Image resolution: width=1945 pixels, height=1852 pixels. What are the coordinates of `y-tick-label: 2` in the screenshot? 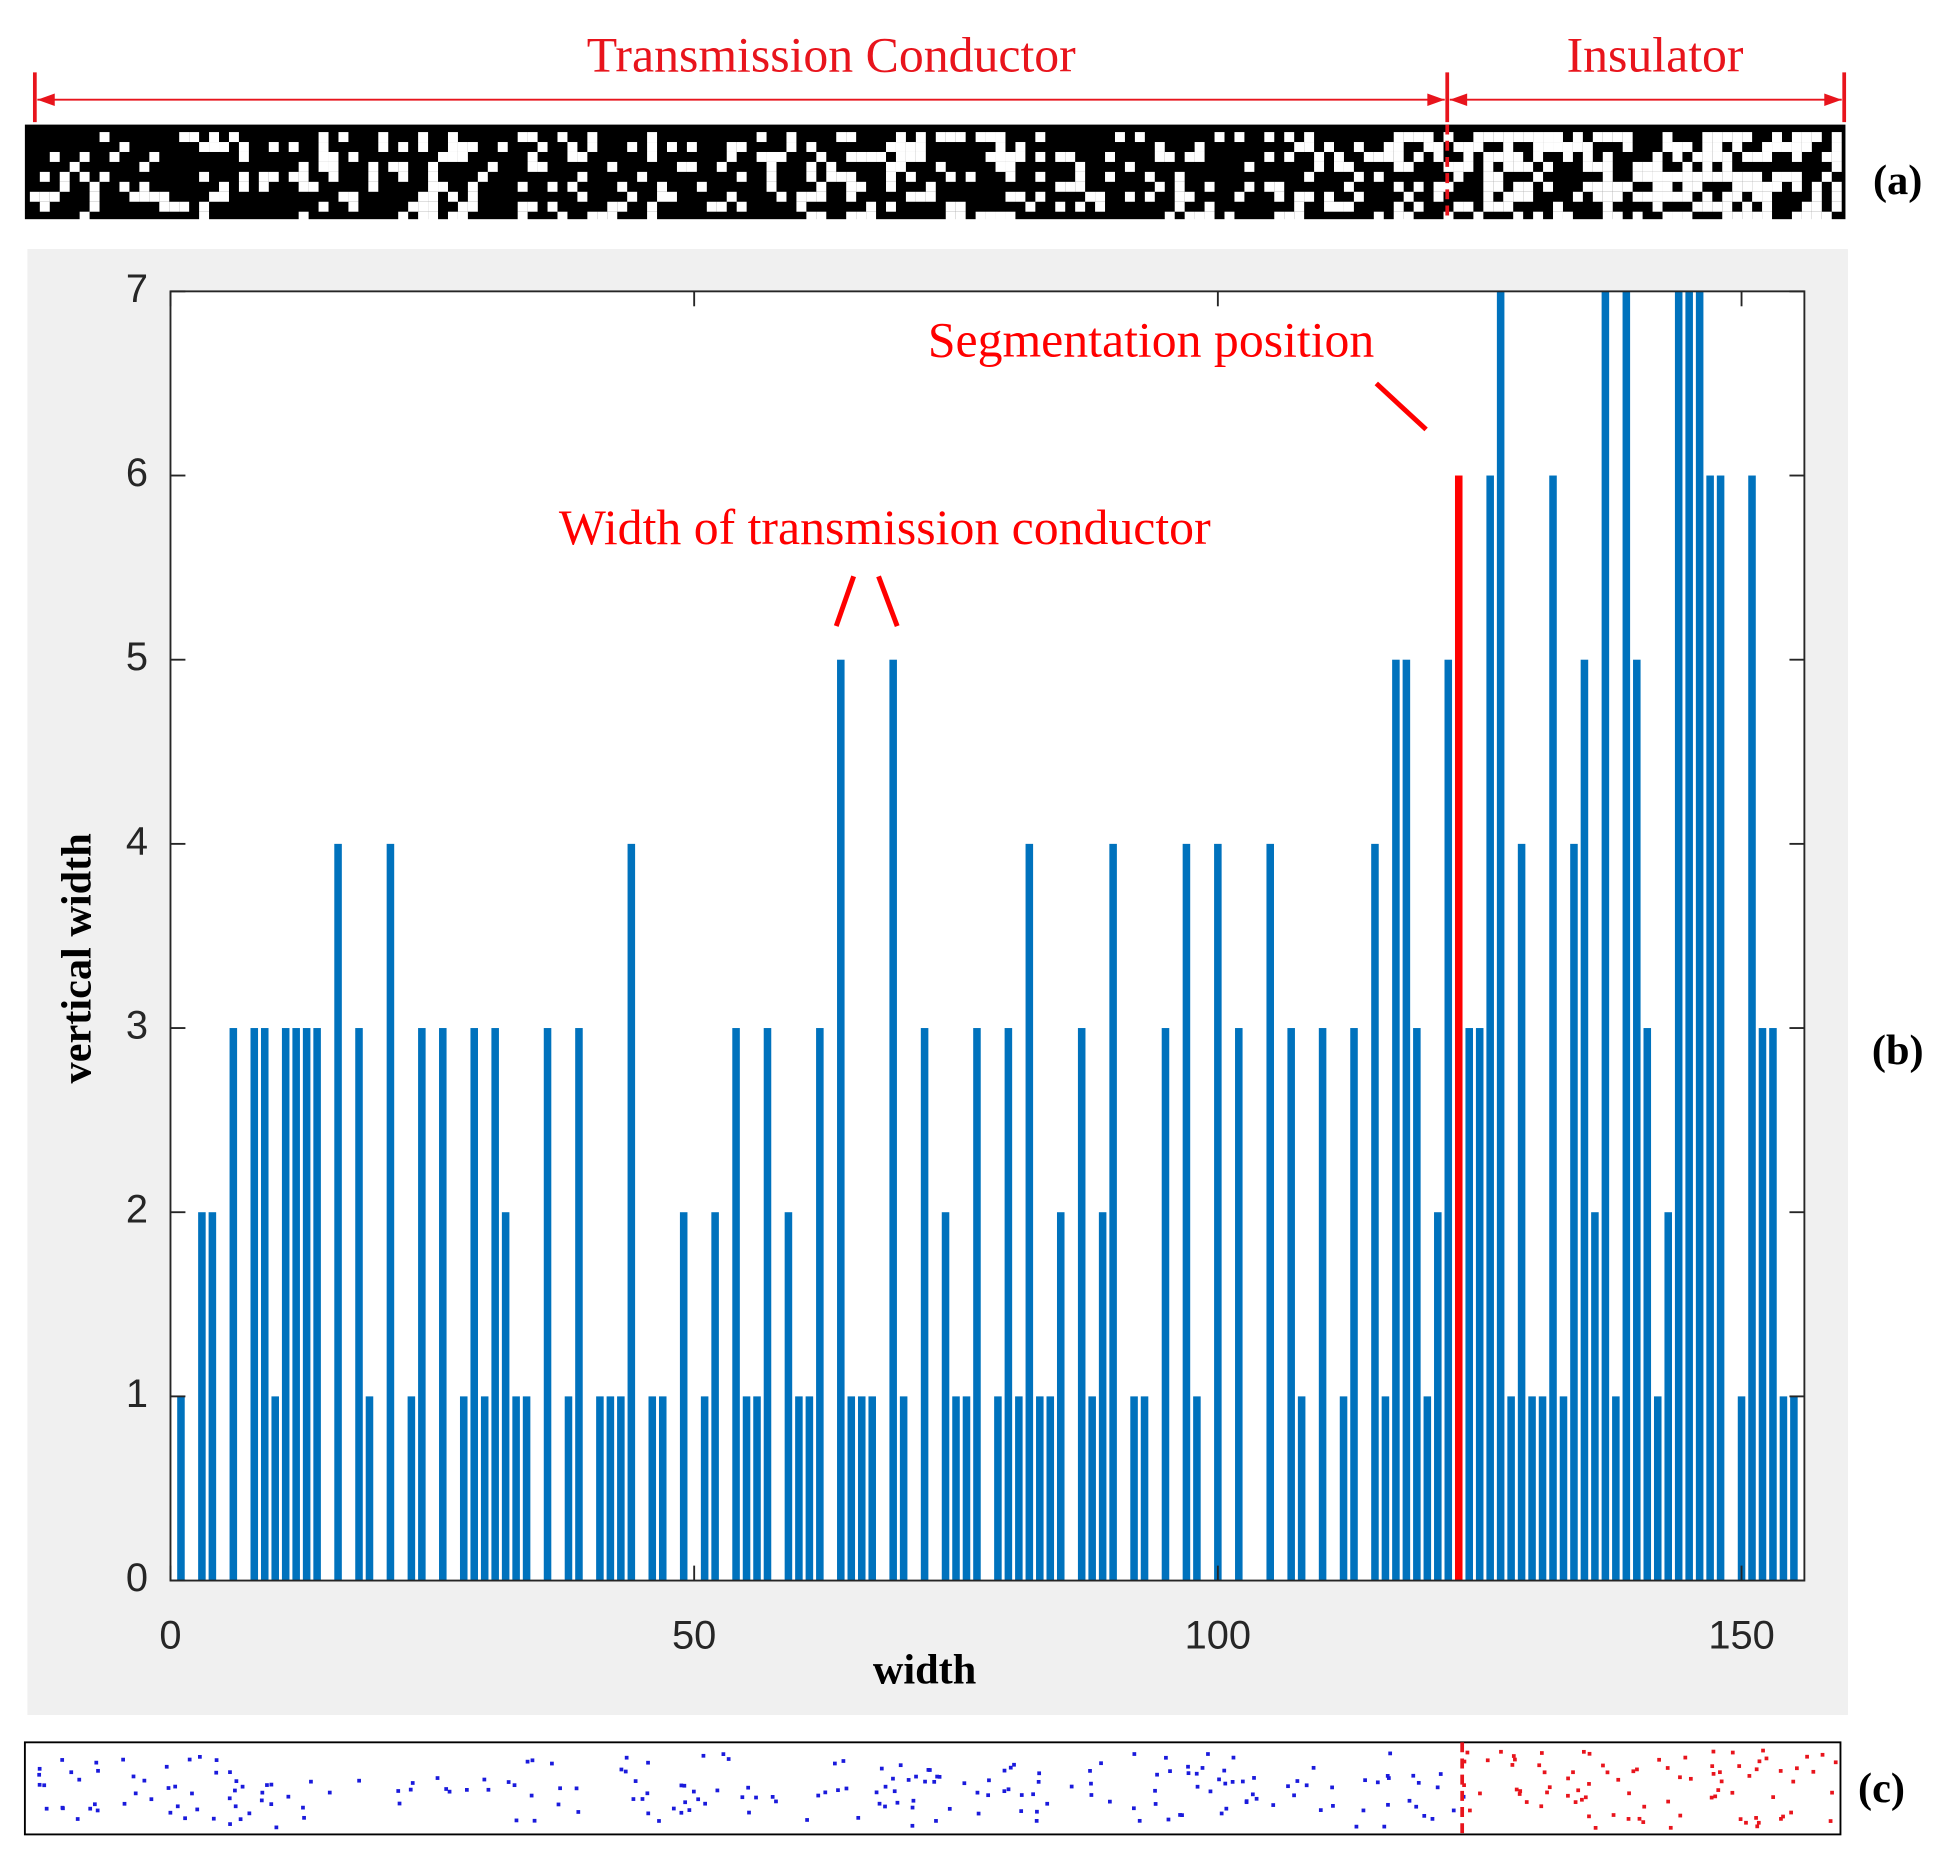 It's located at (137, 1210).